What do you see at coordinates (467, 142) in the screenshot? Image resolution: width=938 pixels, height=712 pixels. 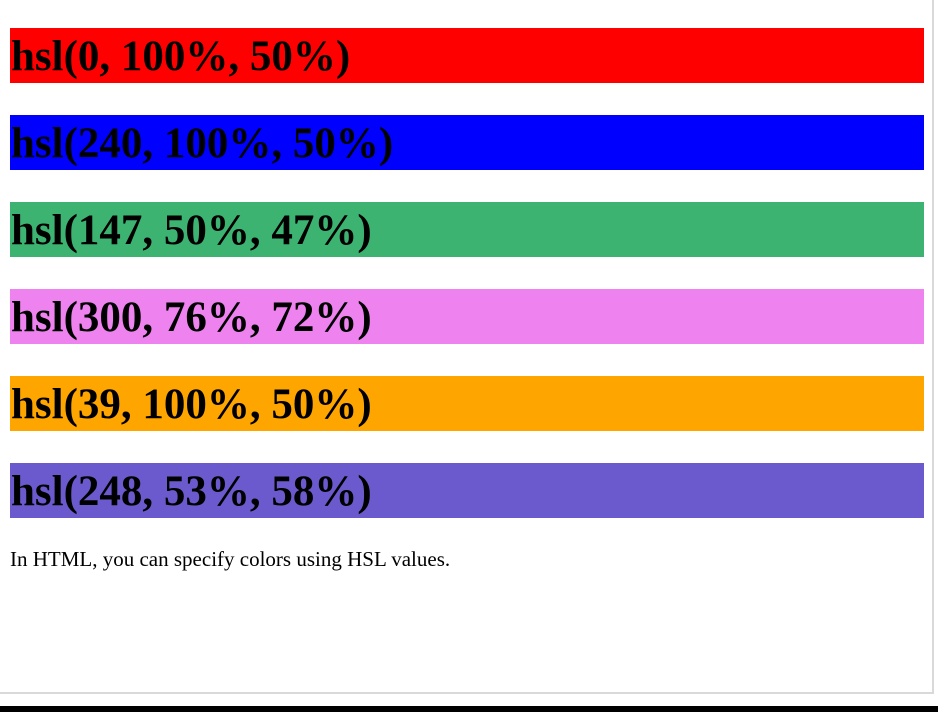 I see `swatch-blue: hsl(240, 100%, 50%)` at bounding box center [467, 142].